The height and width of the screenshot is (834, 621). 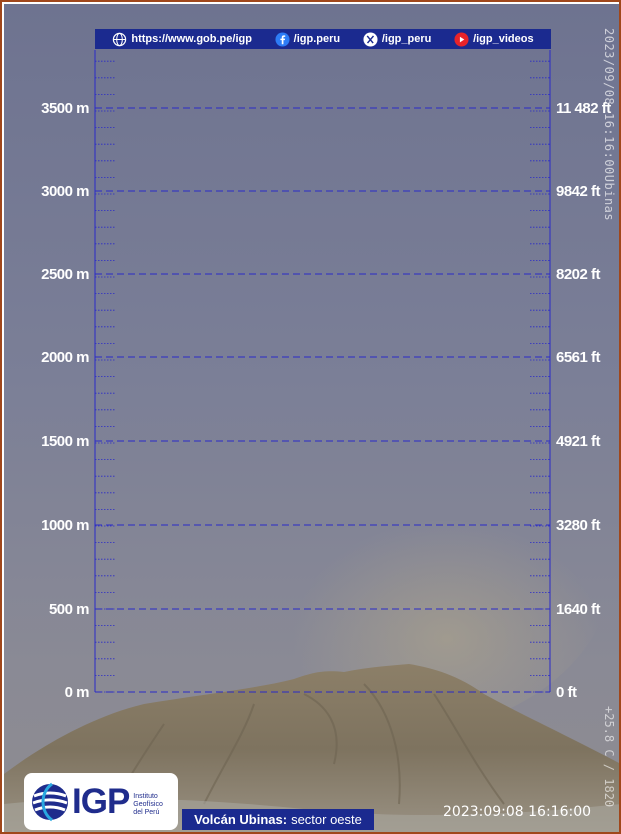 What do you see at coordinates (282, 39) in the screenshot?
I see `facebook-icon` at bounding box center [282, 39].